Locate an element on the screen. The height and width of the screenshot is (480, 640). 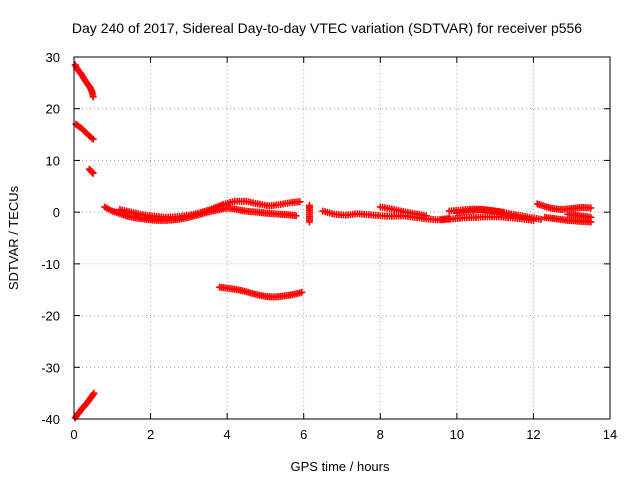
y-tick-label: 20 is located at coordinates (53, 109).